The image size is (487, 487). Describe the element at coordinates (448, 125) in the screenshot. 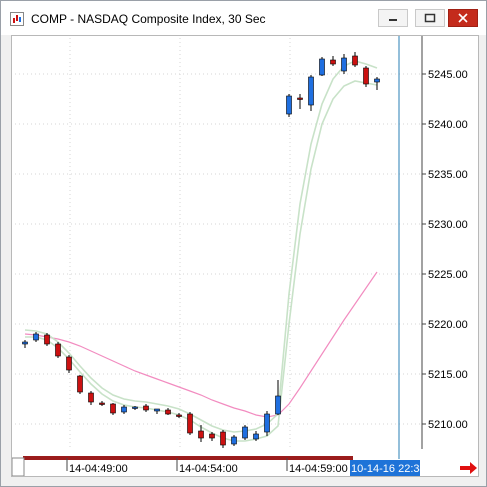

I see `y-tick-label: 5240.00` at that location.